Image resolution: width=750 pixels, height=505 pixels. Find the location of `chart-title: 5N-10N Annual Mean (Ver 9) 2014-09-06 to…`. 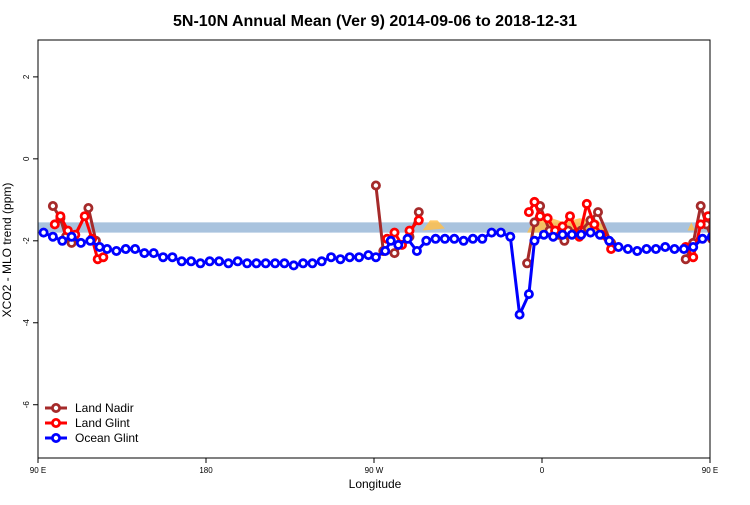

chart-title: 5N-10N Annual Mean (Ver 9) 2014-09-06 to… is located at coordinates (375, 21).